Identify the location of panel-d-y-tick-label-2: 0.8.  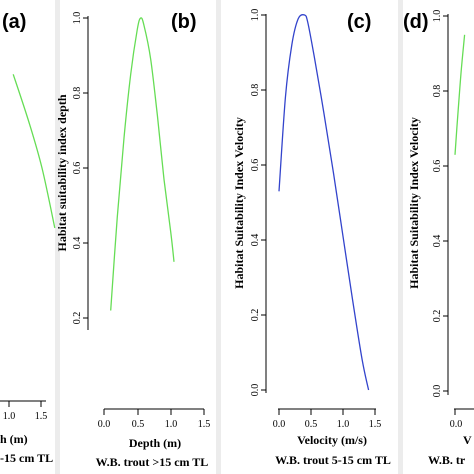
(437, 91).